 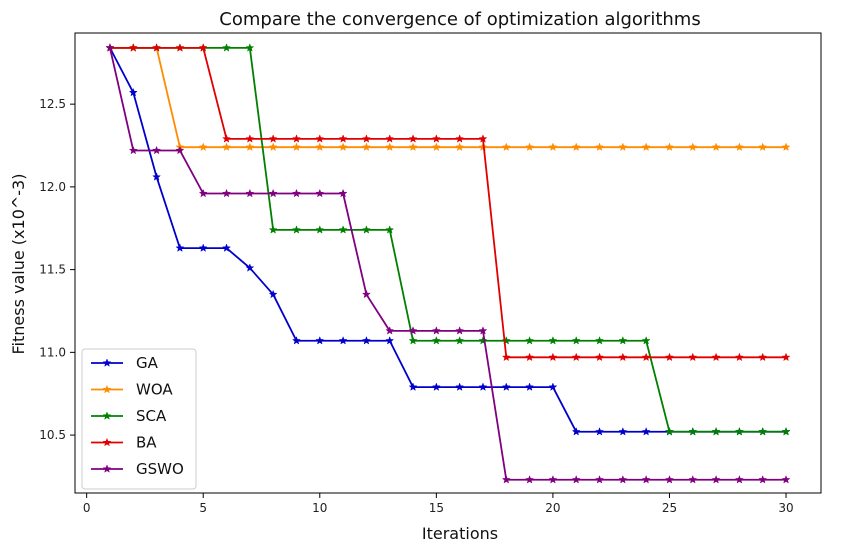 What do you see at coordinates (52, 435) in the screenshot?
I see `y-tick-label: 10.5` at bounding box center [52, 435].